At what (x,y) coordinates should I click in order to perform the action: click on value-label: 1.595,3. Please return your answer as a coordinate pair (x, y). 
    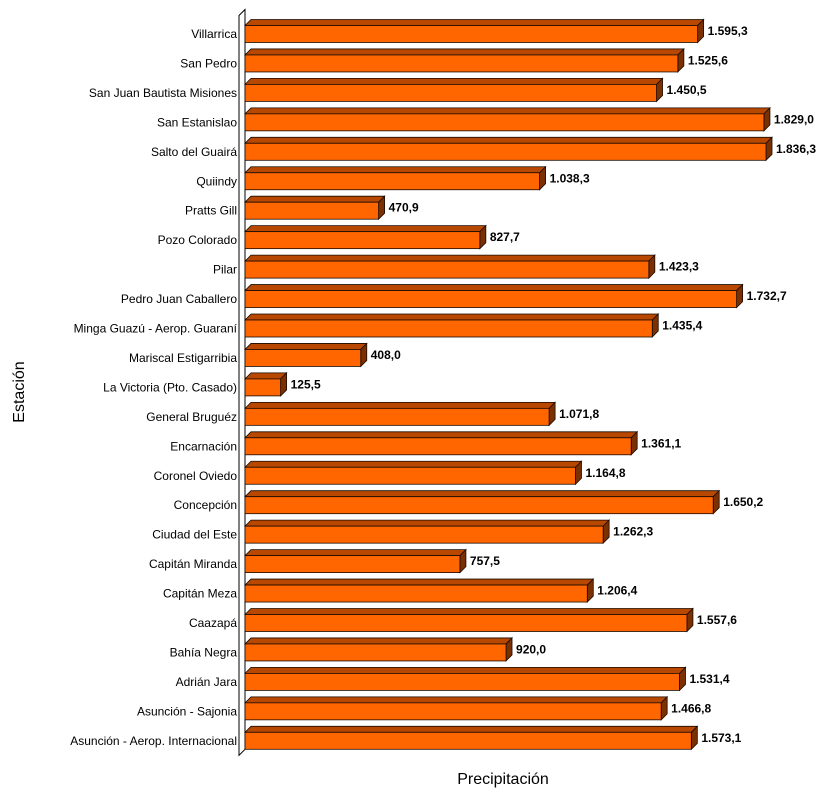
    Looking at the image, I should click on (728, 31).